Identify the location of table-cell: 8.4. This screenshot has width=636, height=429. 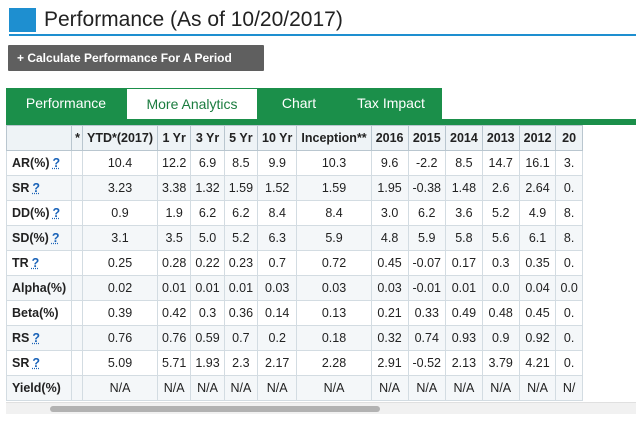
(334, 213).